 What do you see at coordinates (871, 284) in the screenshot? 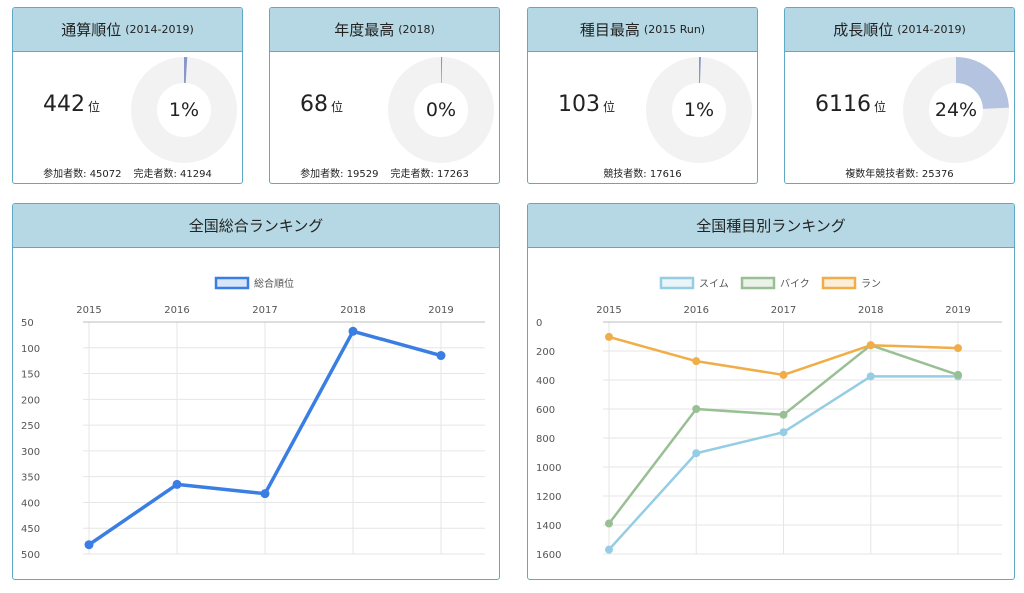
I see `legend-label: ラン` at bounding box center [871, 284].